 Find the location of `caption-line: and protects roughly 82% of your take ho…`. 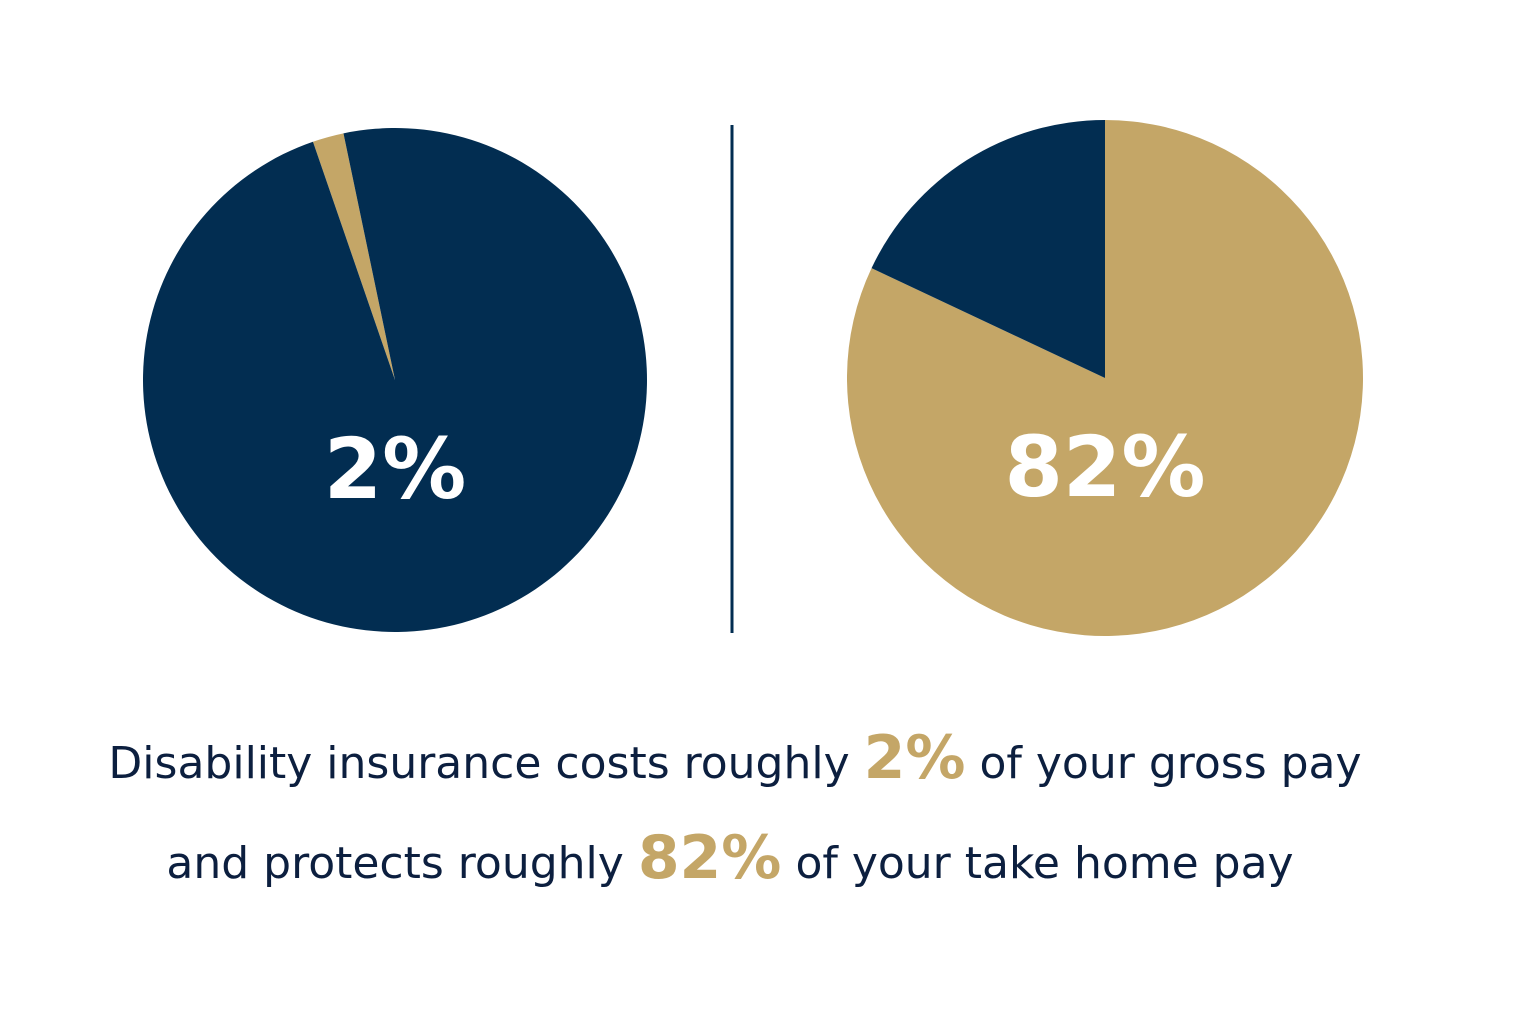

caption-line: and protects roughly 82% of your take ho… is located at coordinates (729, 858).